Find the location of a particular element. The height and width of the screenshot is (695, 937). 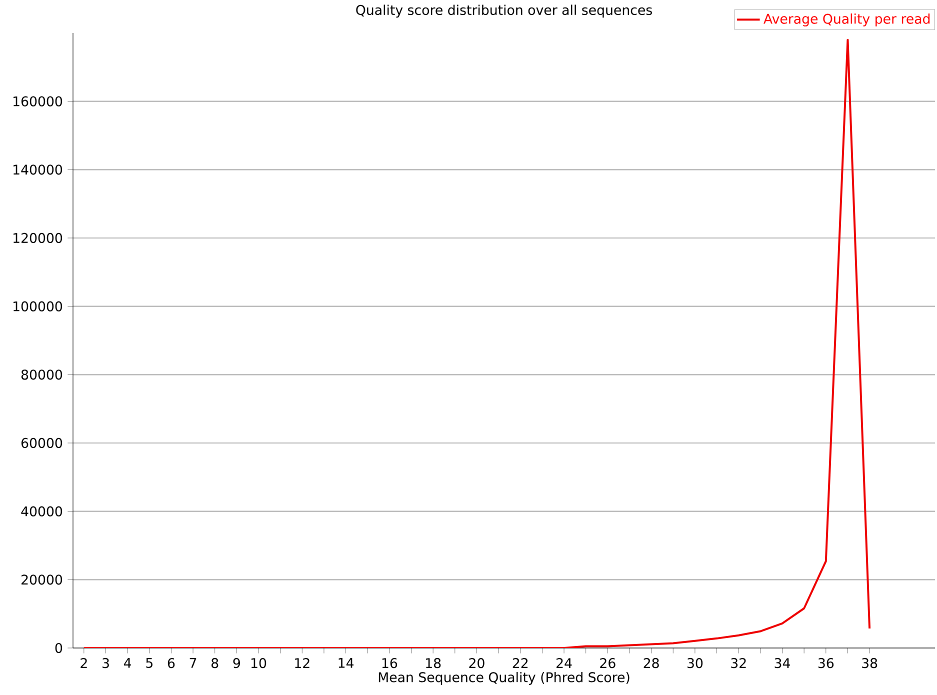

y-tick-label: 100000 is located at coordinates (38, 306).